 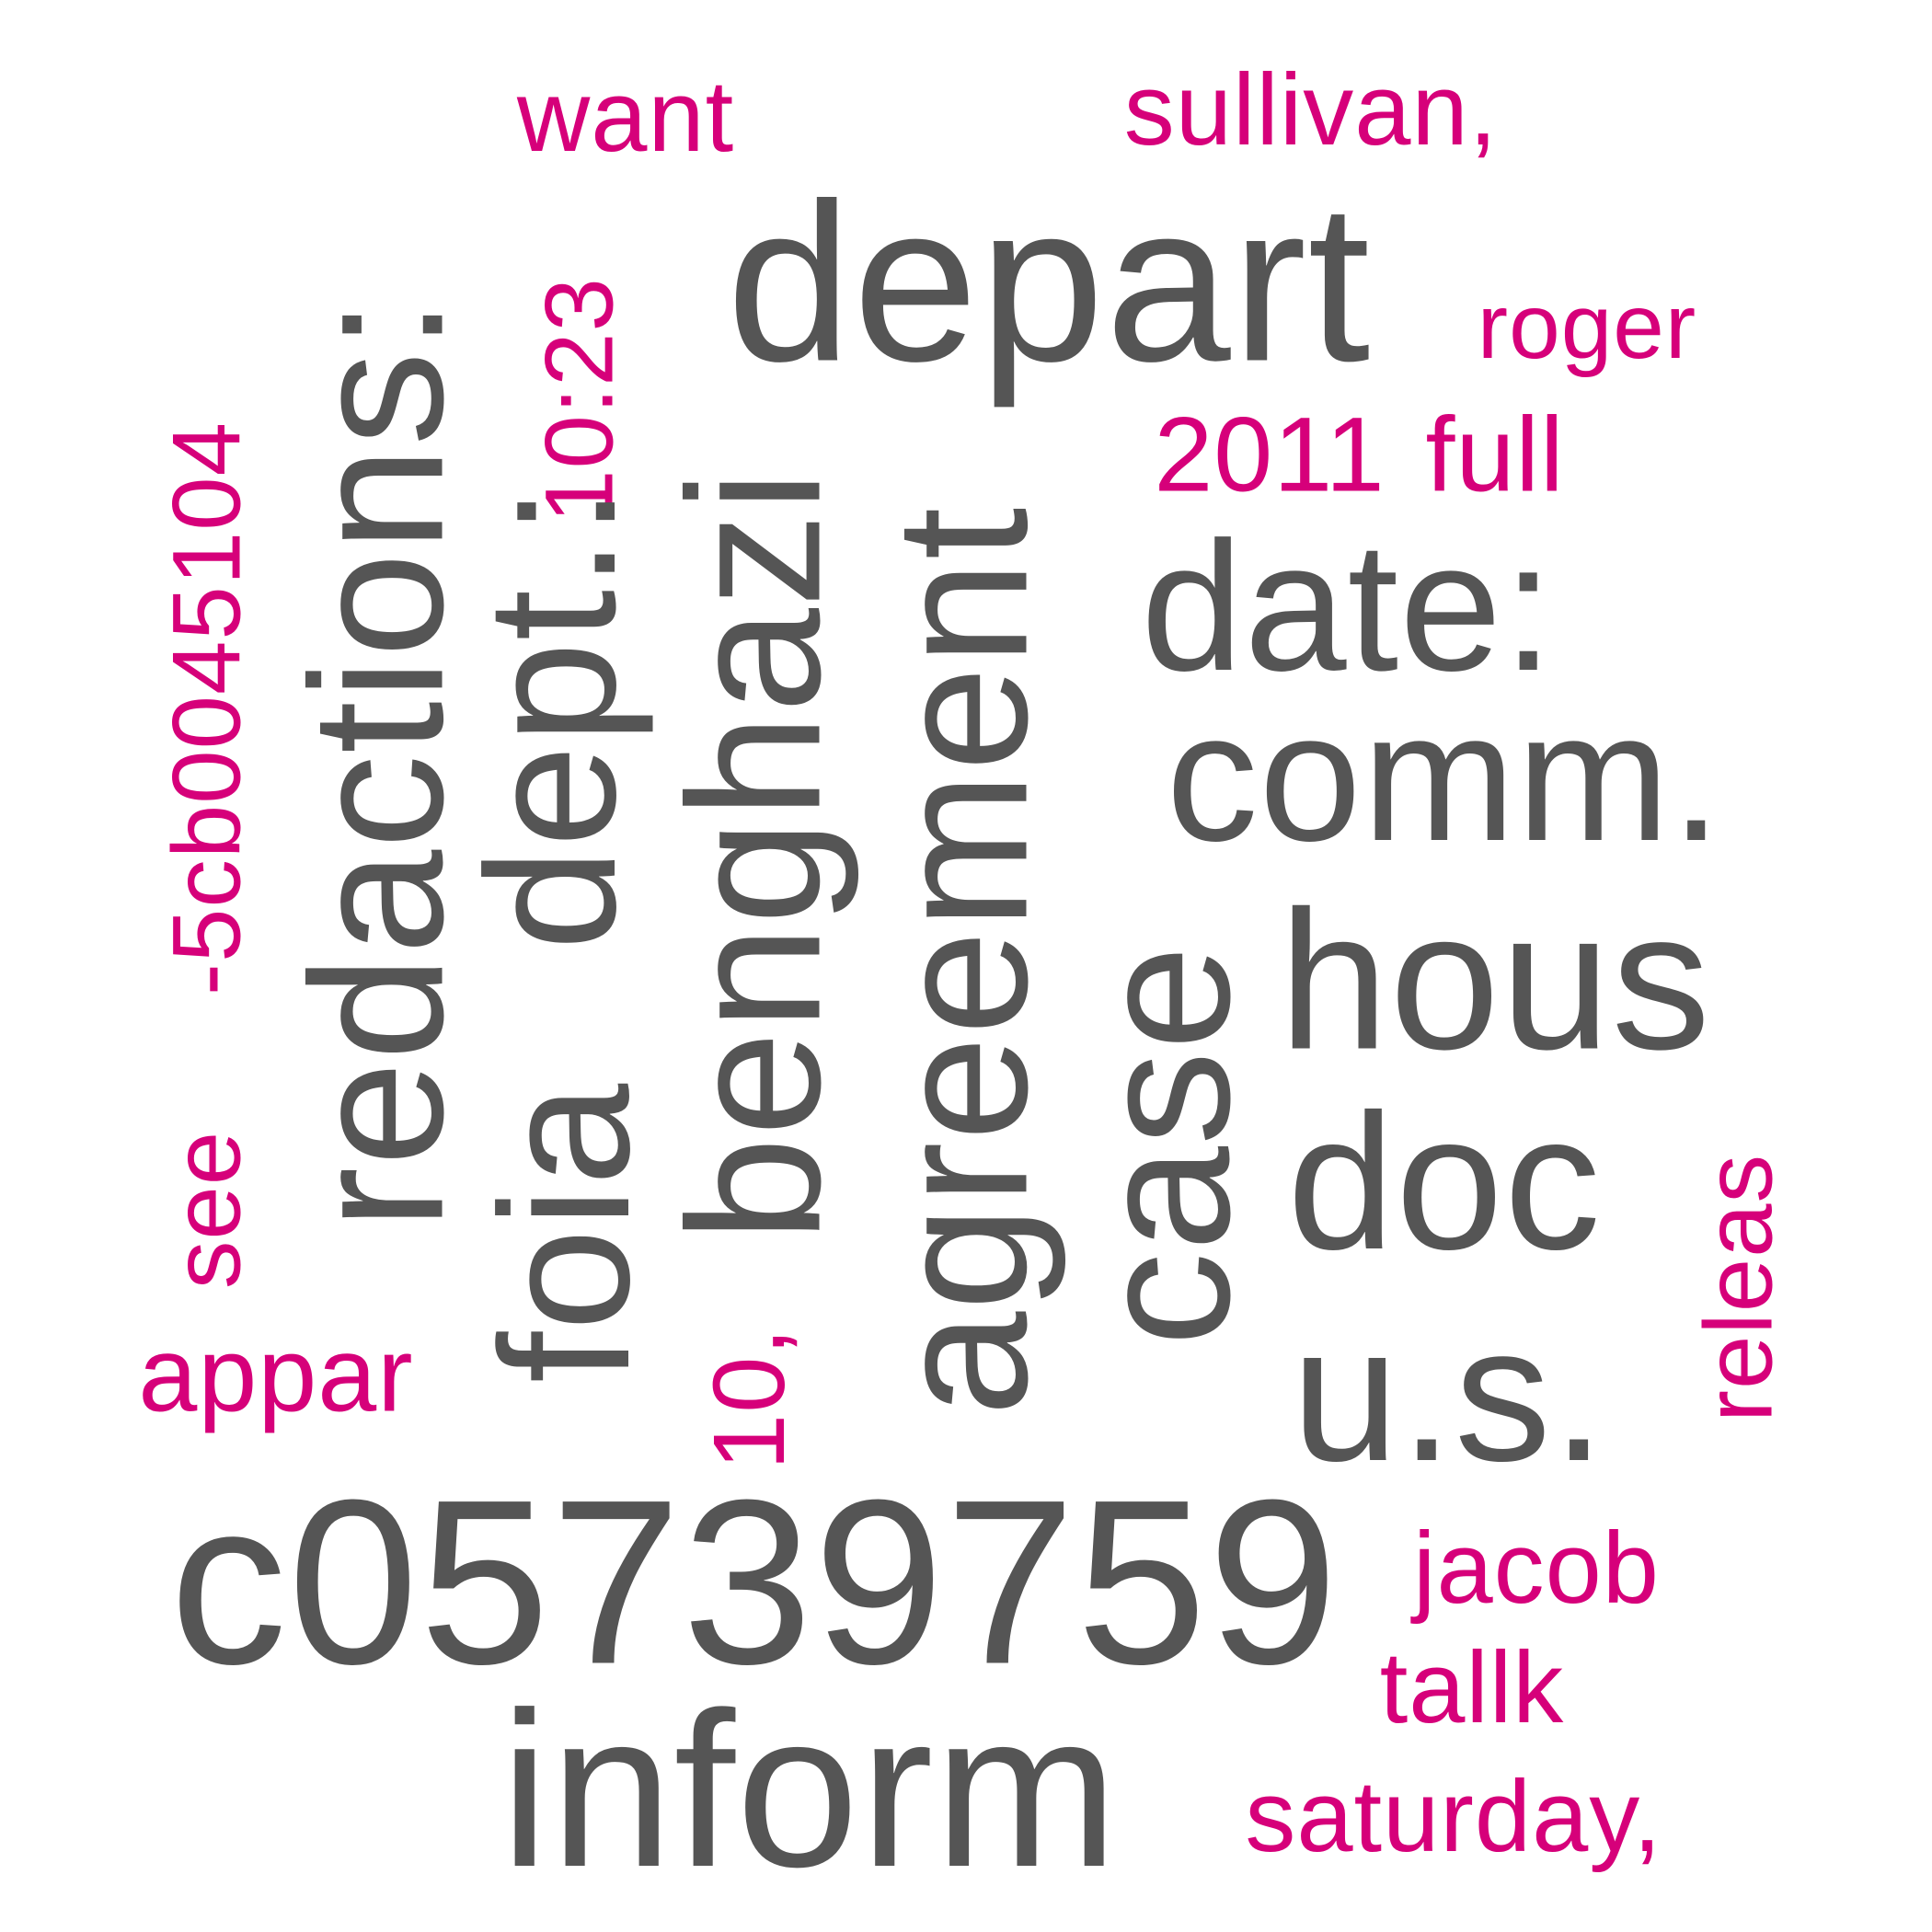 What do you see at coordinates (276, 1375) in the screenshot?
I see `word-appar: appar` at bounding box center [276, 1375].